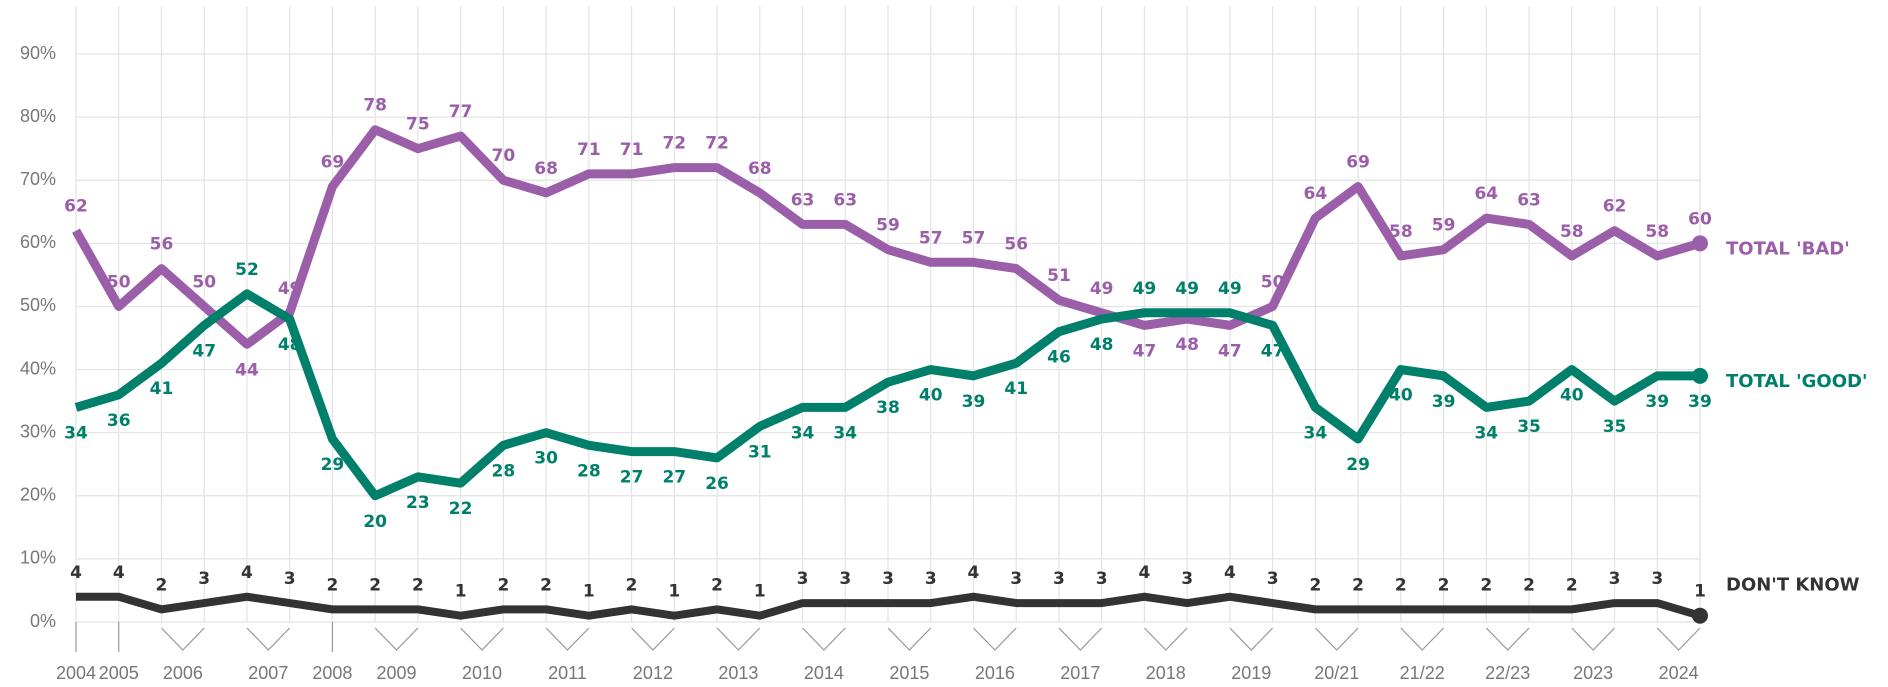  What do you see at coordinates (760, 452) in the screenshot?
I see `data-label: 31` at bounding box center [760, 452].